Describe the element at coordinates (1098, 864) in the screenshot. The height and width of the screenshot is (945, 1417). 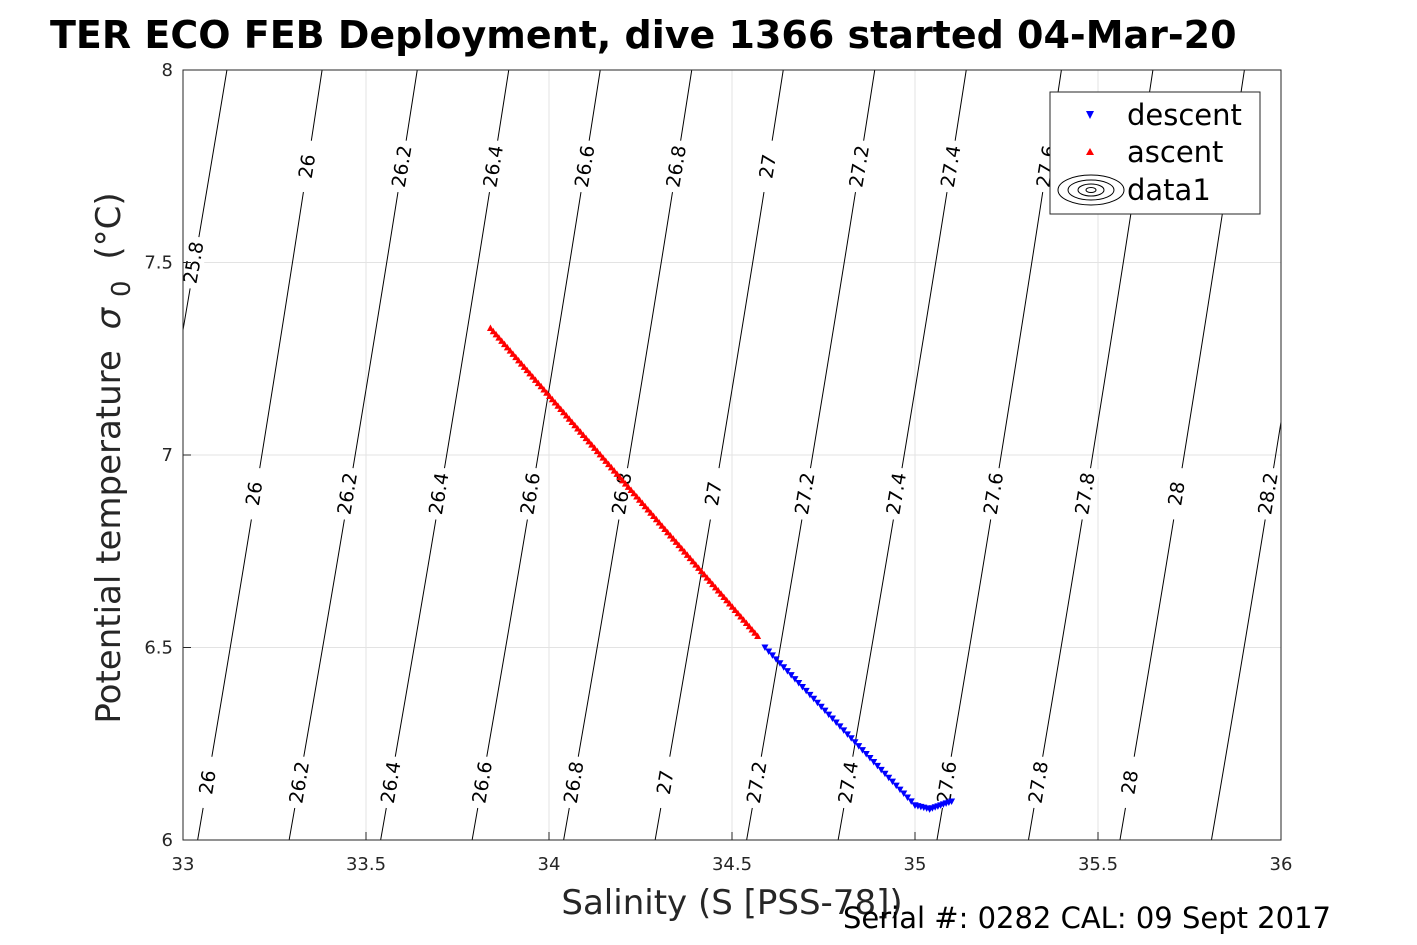
I see `x-tick-label: 35.5` at that location.